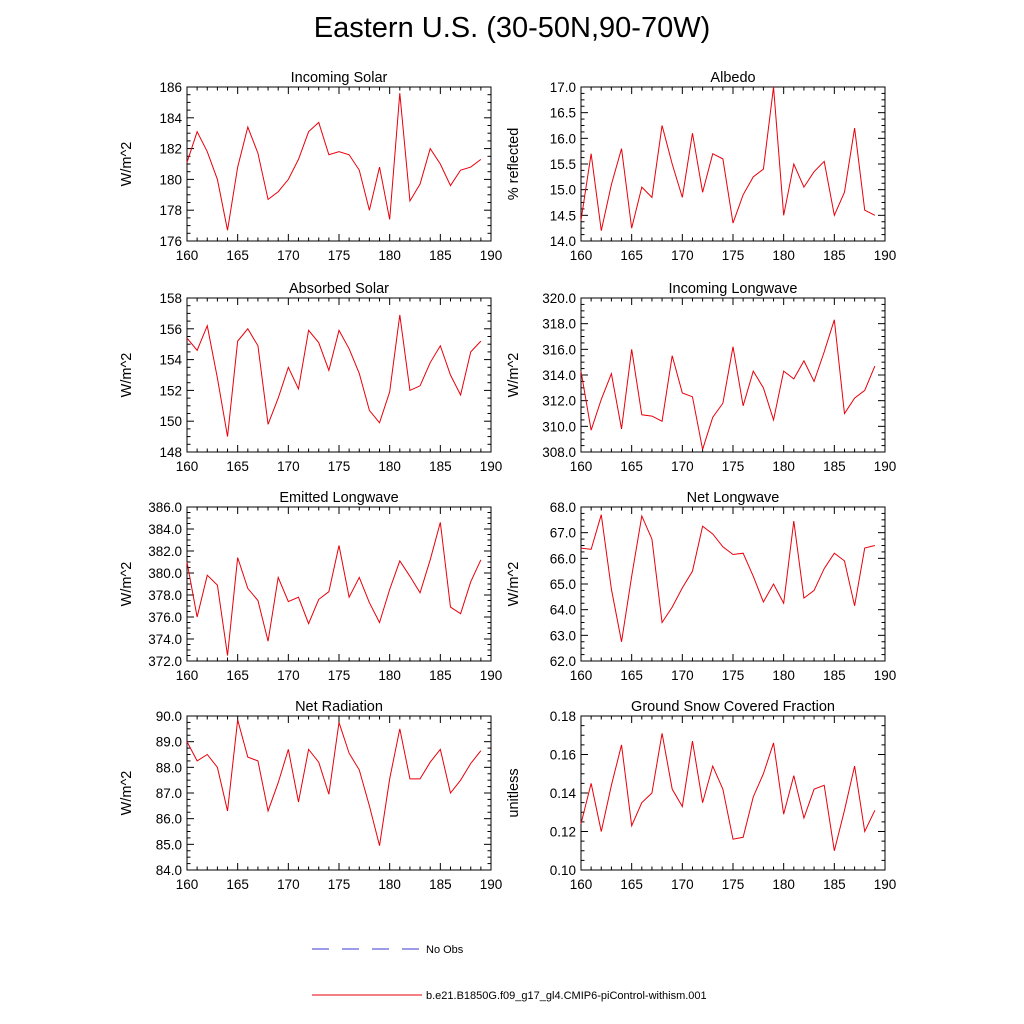 This screenshot has width=1024, height=1024. I want to click on y-tick-label: 0.14, so click(563, 793).